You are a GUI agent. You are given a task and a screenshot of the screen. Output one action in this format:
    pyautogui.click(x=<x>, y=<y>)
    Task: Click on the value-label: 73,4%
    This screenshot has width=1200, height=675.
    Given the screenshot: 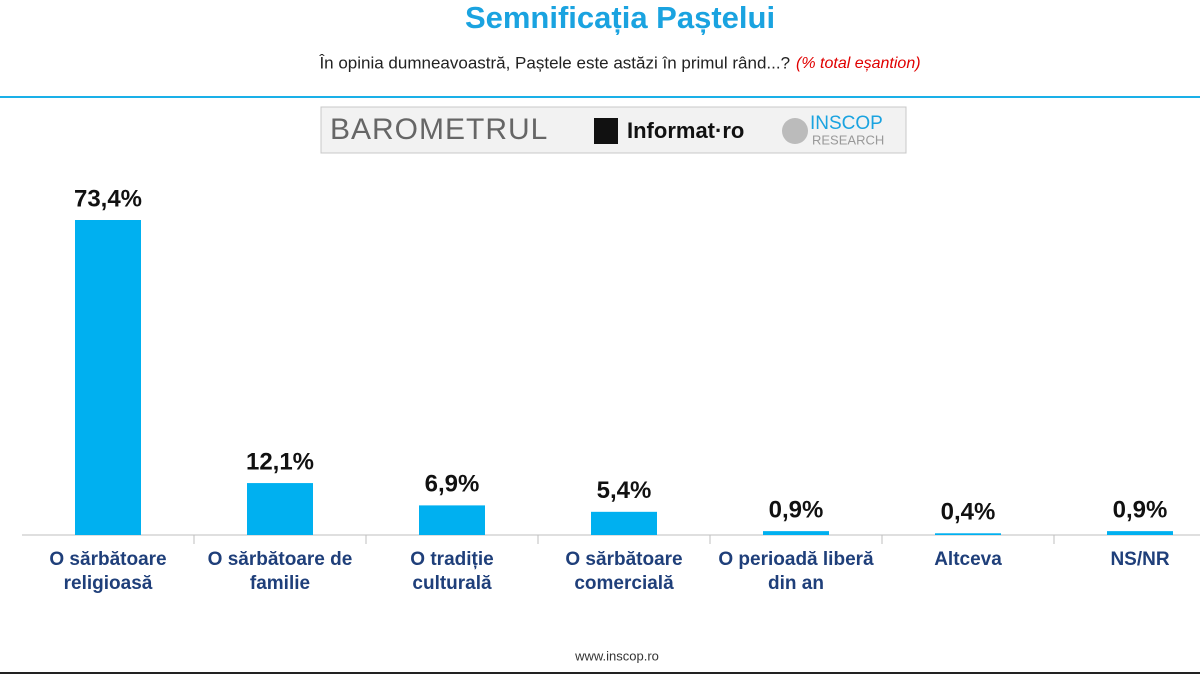 What is the action you would take?
    pyautogui.click(x=108, y=198)
    